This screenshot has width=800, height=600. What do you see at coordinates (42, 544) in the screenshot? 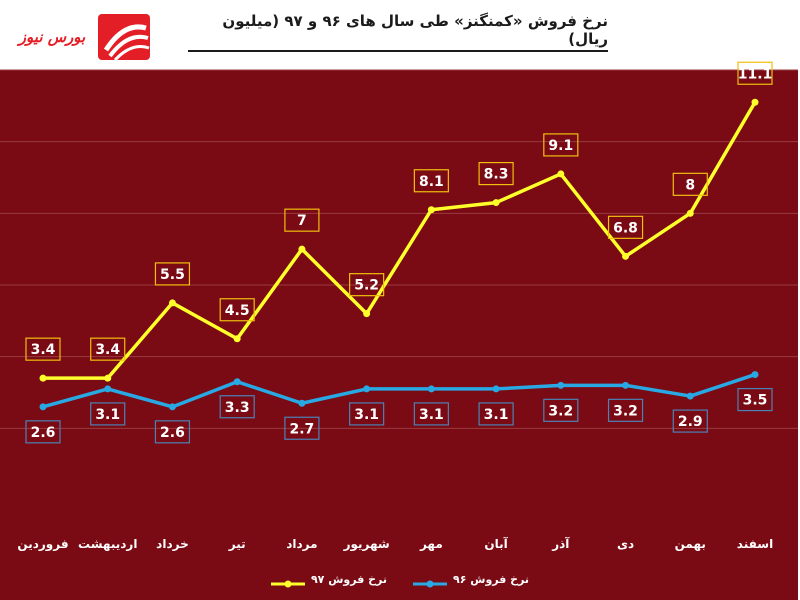
I see `x-tick-label: فروردین` at bounding box center [42, 544].